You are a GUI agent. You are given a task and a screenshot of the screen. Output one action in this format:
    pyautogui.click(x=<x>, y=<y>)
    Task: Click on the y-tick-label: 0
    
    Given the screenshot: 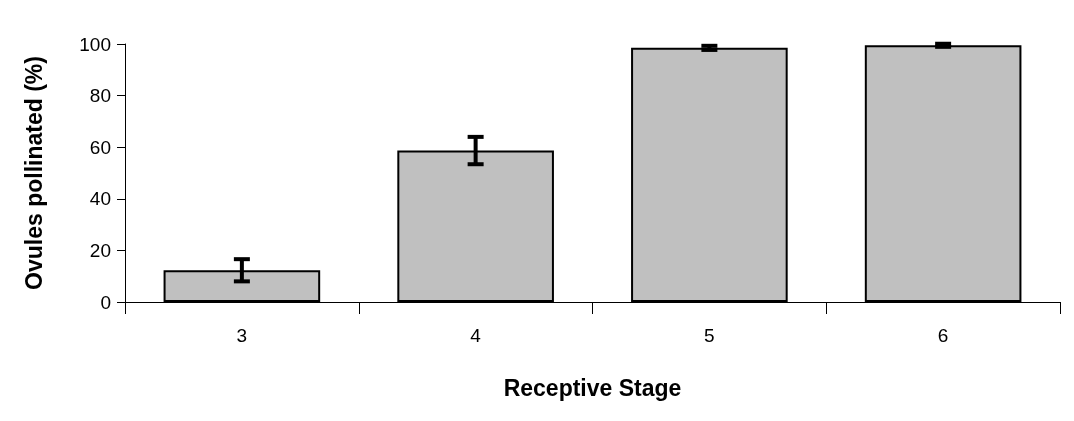 What is the action you would take?
    pyautogui.click(x=105, y=302)
    